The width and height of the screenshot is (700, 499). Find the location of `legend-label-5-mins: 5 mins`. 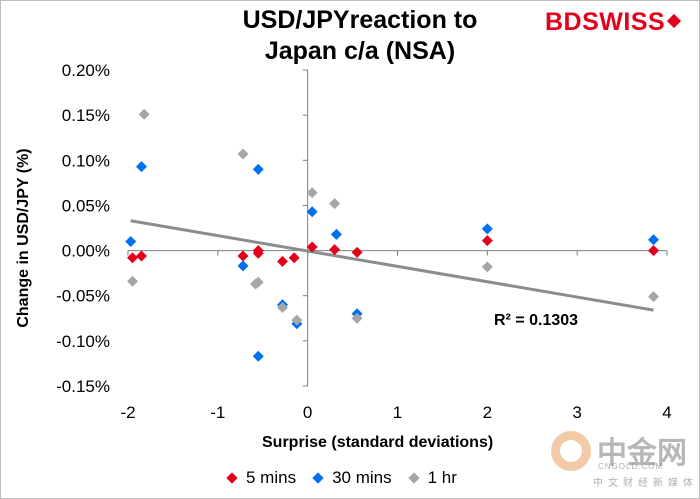

legend-label-5-mins: 5 mins is located at coordinates (271, 477).